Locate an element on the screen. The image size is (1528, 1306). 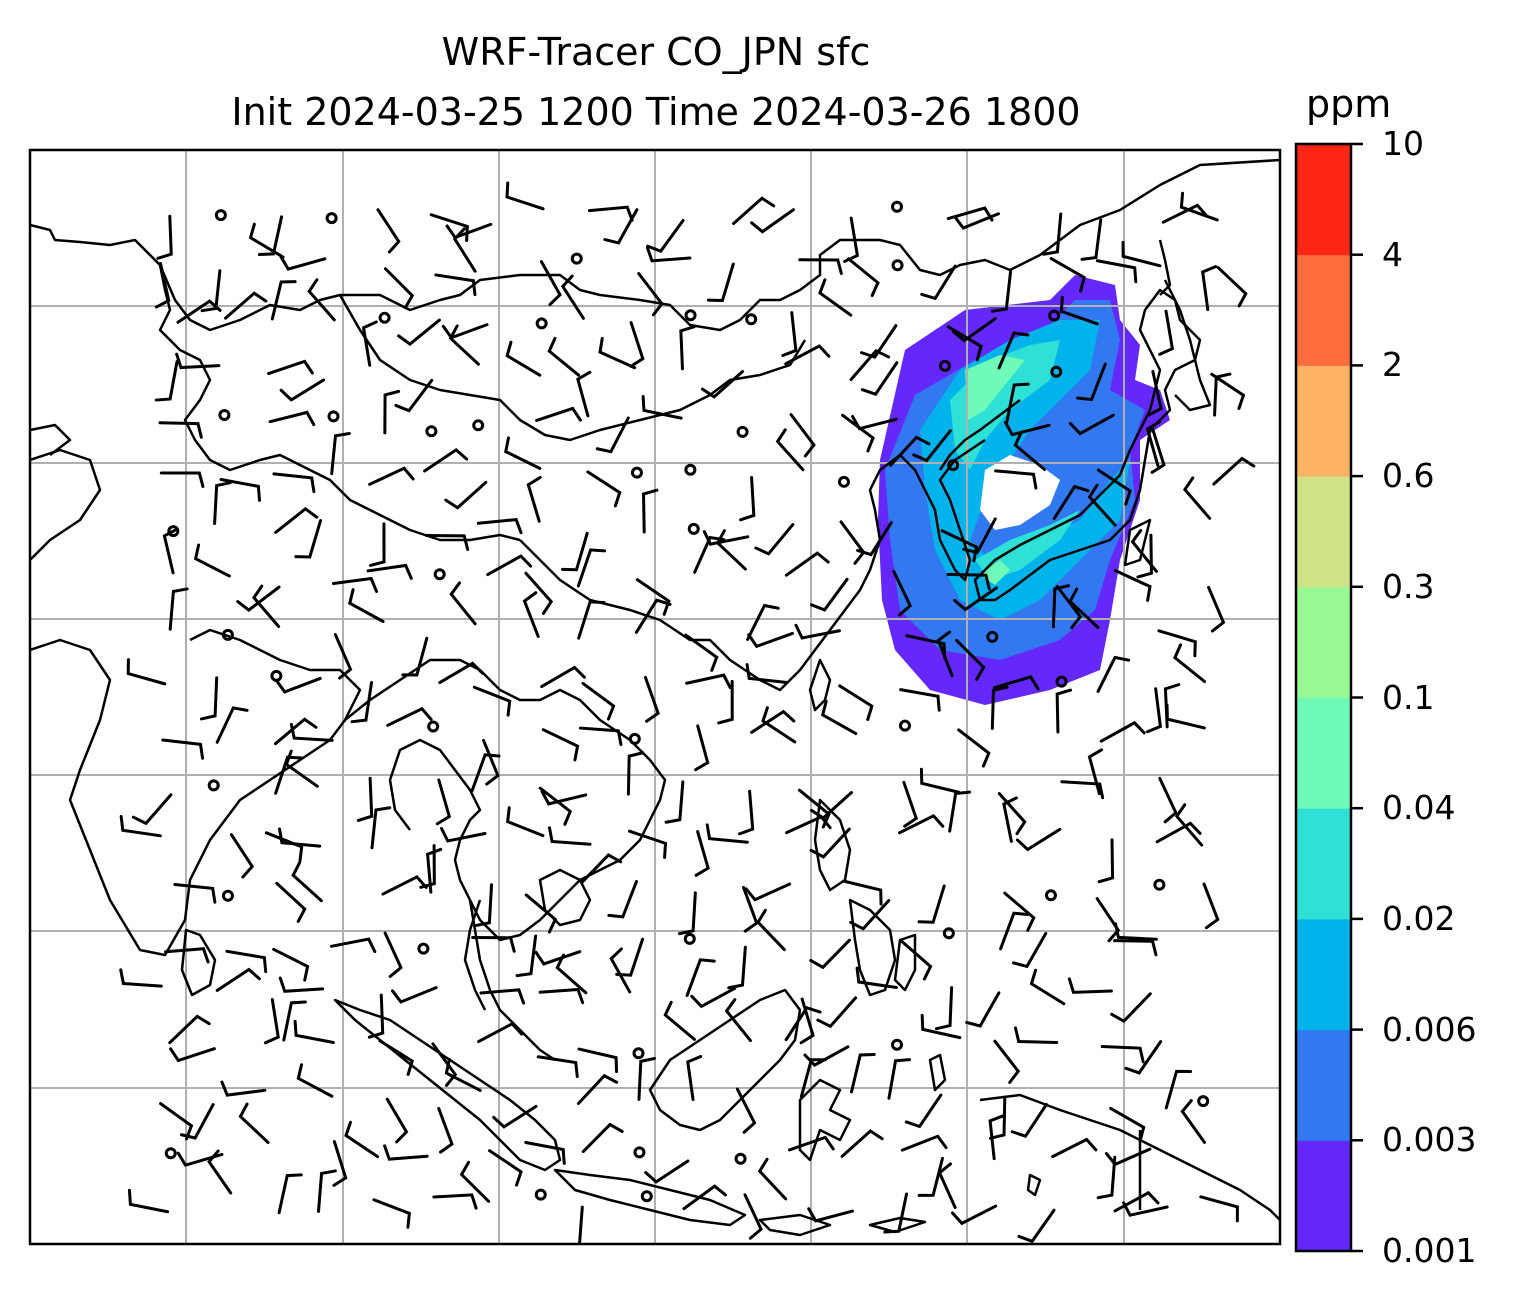
colorbar-tick-label: 0.02 is located at coordinates (1419, 918).